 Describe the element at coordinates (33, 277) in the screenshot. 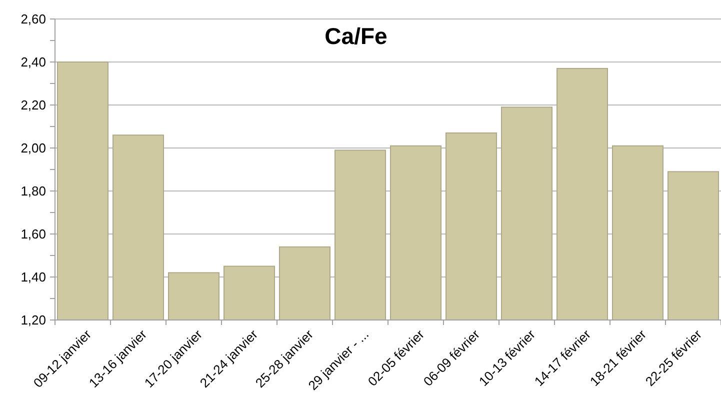

I see `y-tick-label: 1,40` at that location.